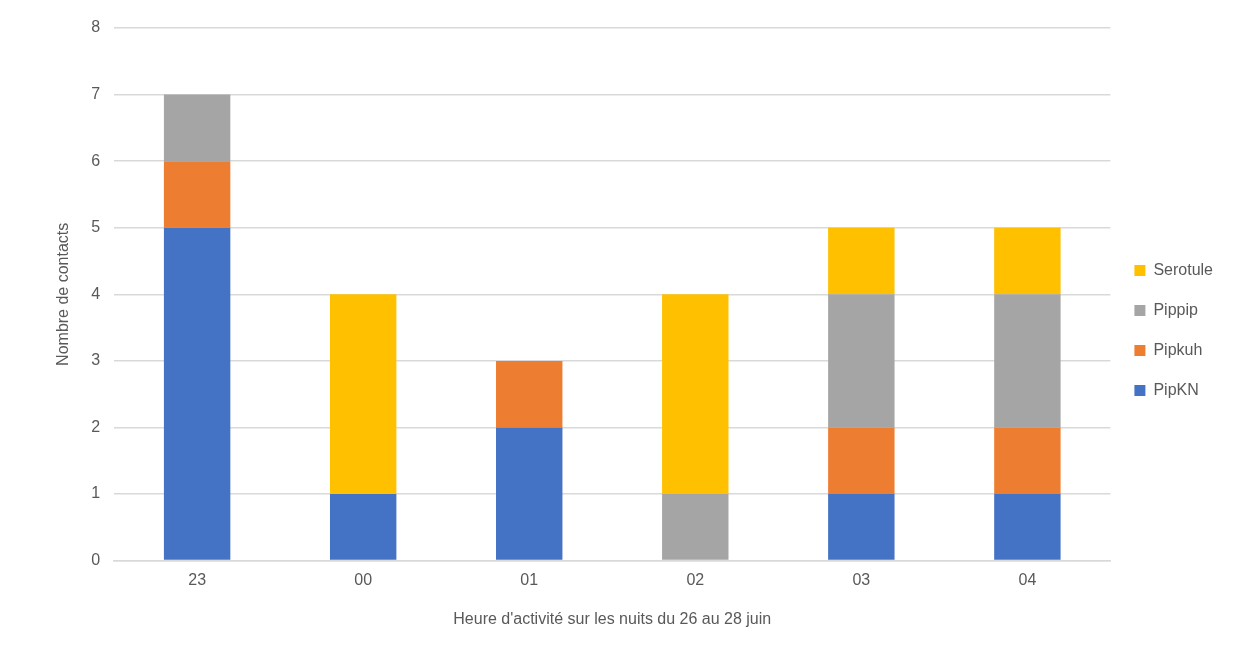 The height and width of the screenshot is (653, 1243). What do you see at coordinates (612, 618) in the screenshot?
I see `x-axis-title: Heure d'activité sur les nuits du 26 au 28 juin` at bounding box center [612, 618].